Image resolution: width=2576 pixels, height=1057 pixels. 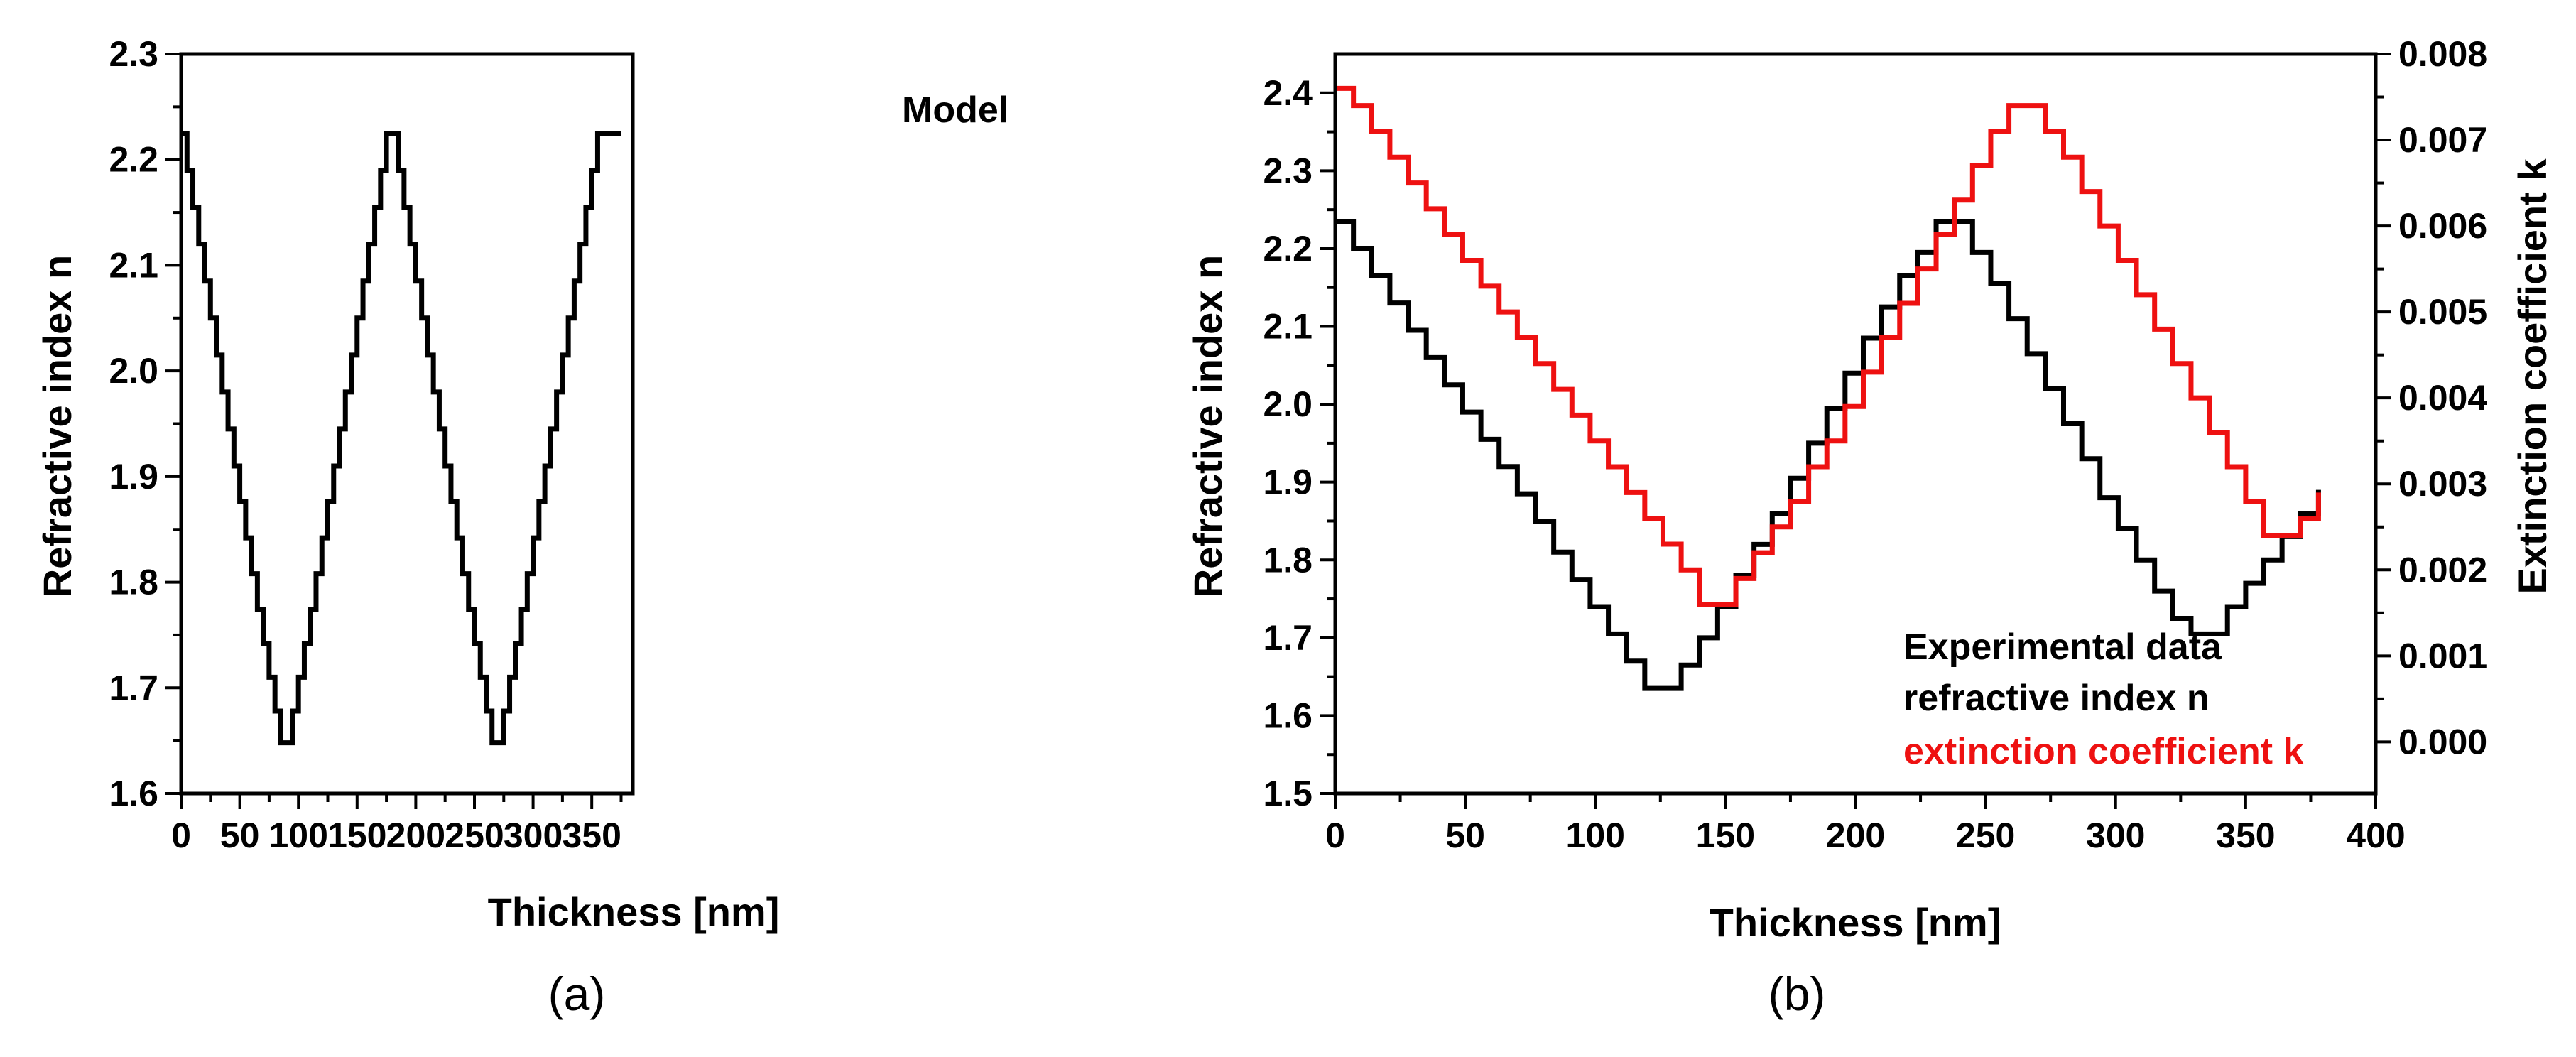 I want to click on panel-b-y-tick-label: 1.9, so click(x=1288, y=482).